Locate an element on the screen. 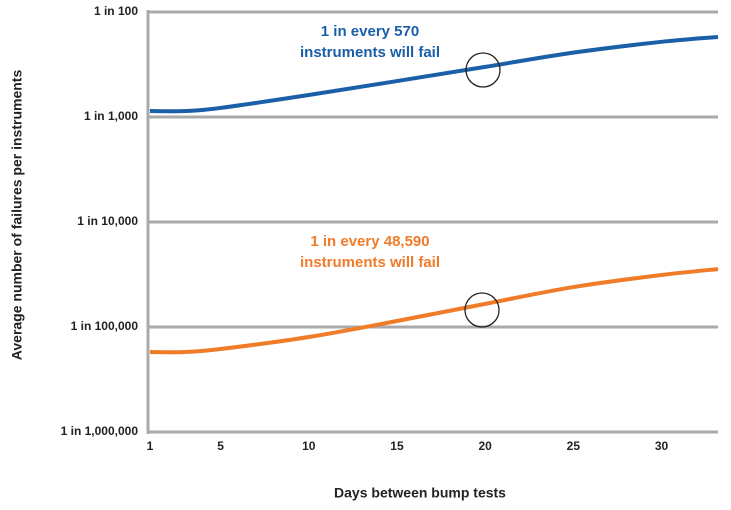 Image resolution: width=731 pixels, height=510 pixels. x-axis-label: Days between bump tests is located at coordinates (420, 493).